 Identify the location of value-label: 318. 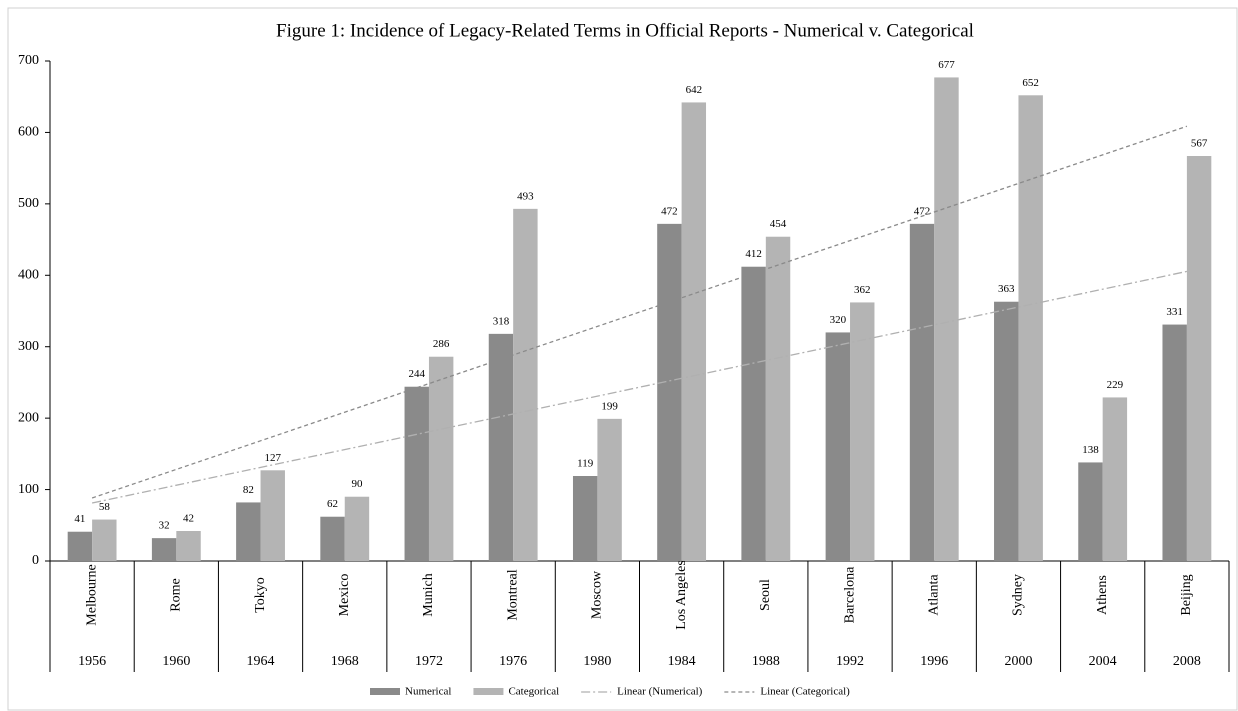
(501, 321).